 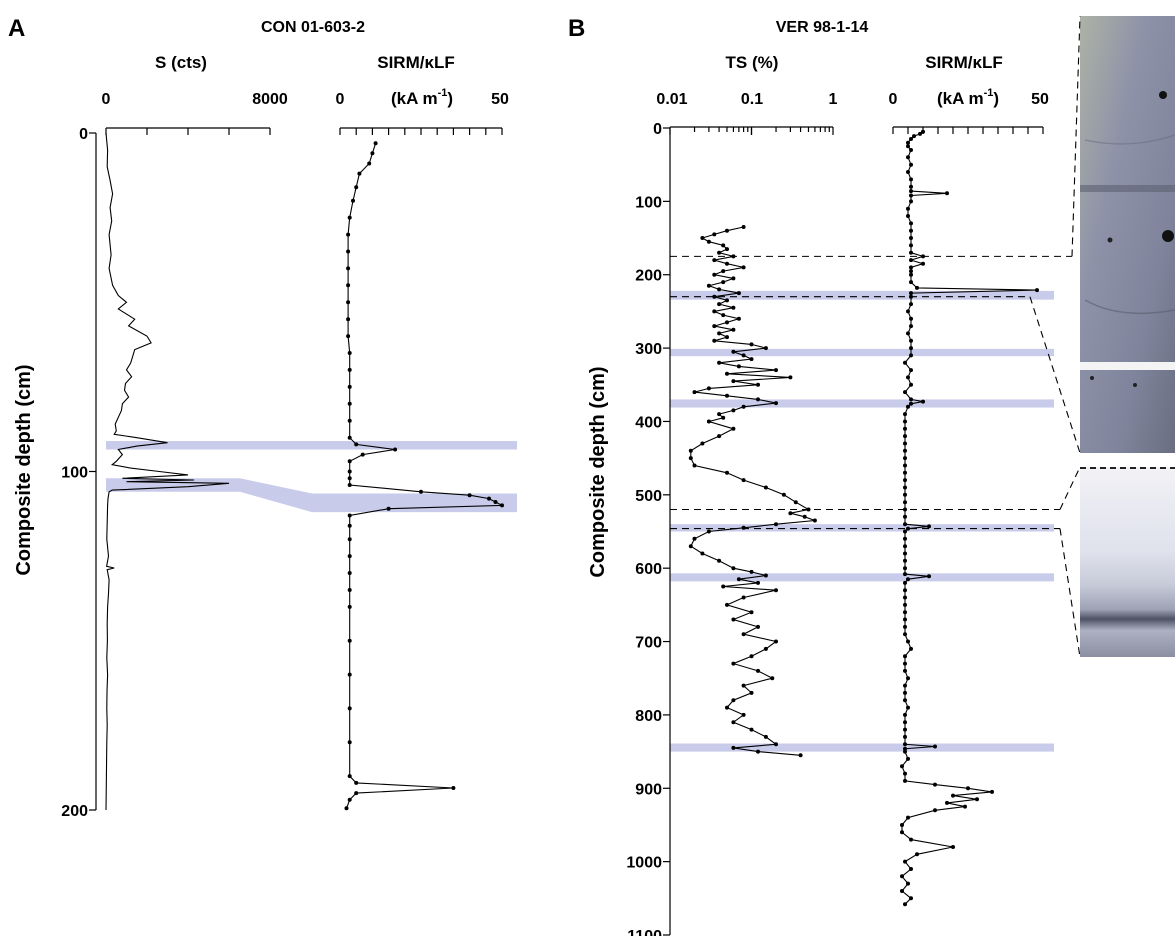 What do you see at coordinates (648, 716) in the screenshot?
I see `y-tick-label: 800` at bounding box center [648, 716].